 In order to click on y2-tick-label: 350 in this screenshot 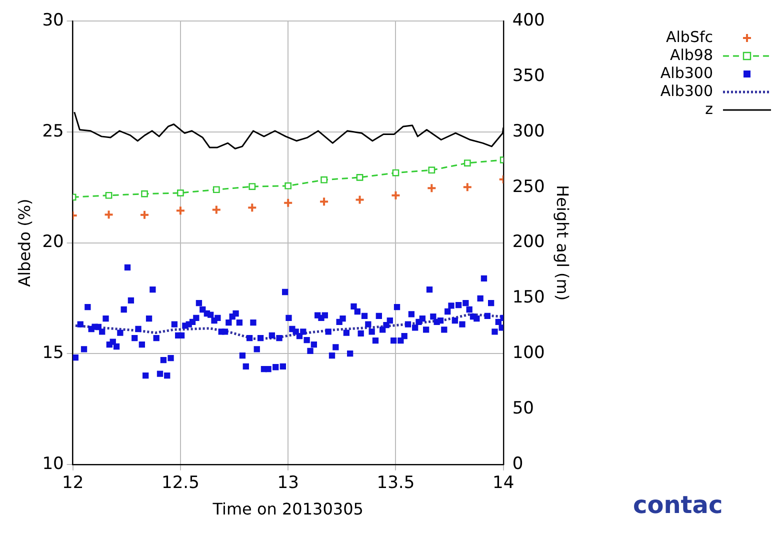, I will do `click(528, 76)`.